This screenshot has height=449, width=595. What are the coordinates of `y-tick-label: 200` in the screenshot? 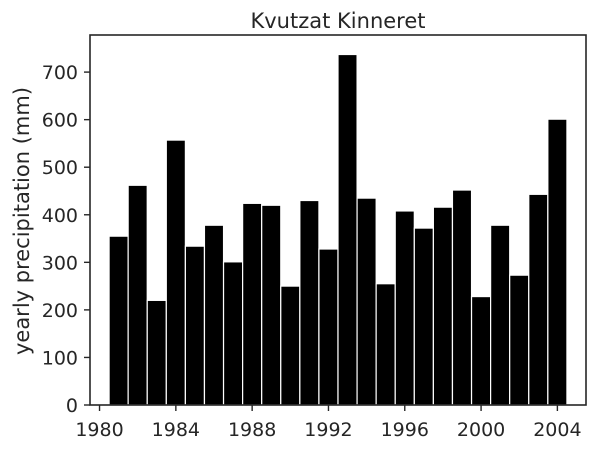 It's located at (60, 311).